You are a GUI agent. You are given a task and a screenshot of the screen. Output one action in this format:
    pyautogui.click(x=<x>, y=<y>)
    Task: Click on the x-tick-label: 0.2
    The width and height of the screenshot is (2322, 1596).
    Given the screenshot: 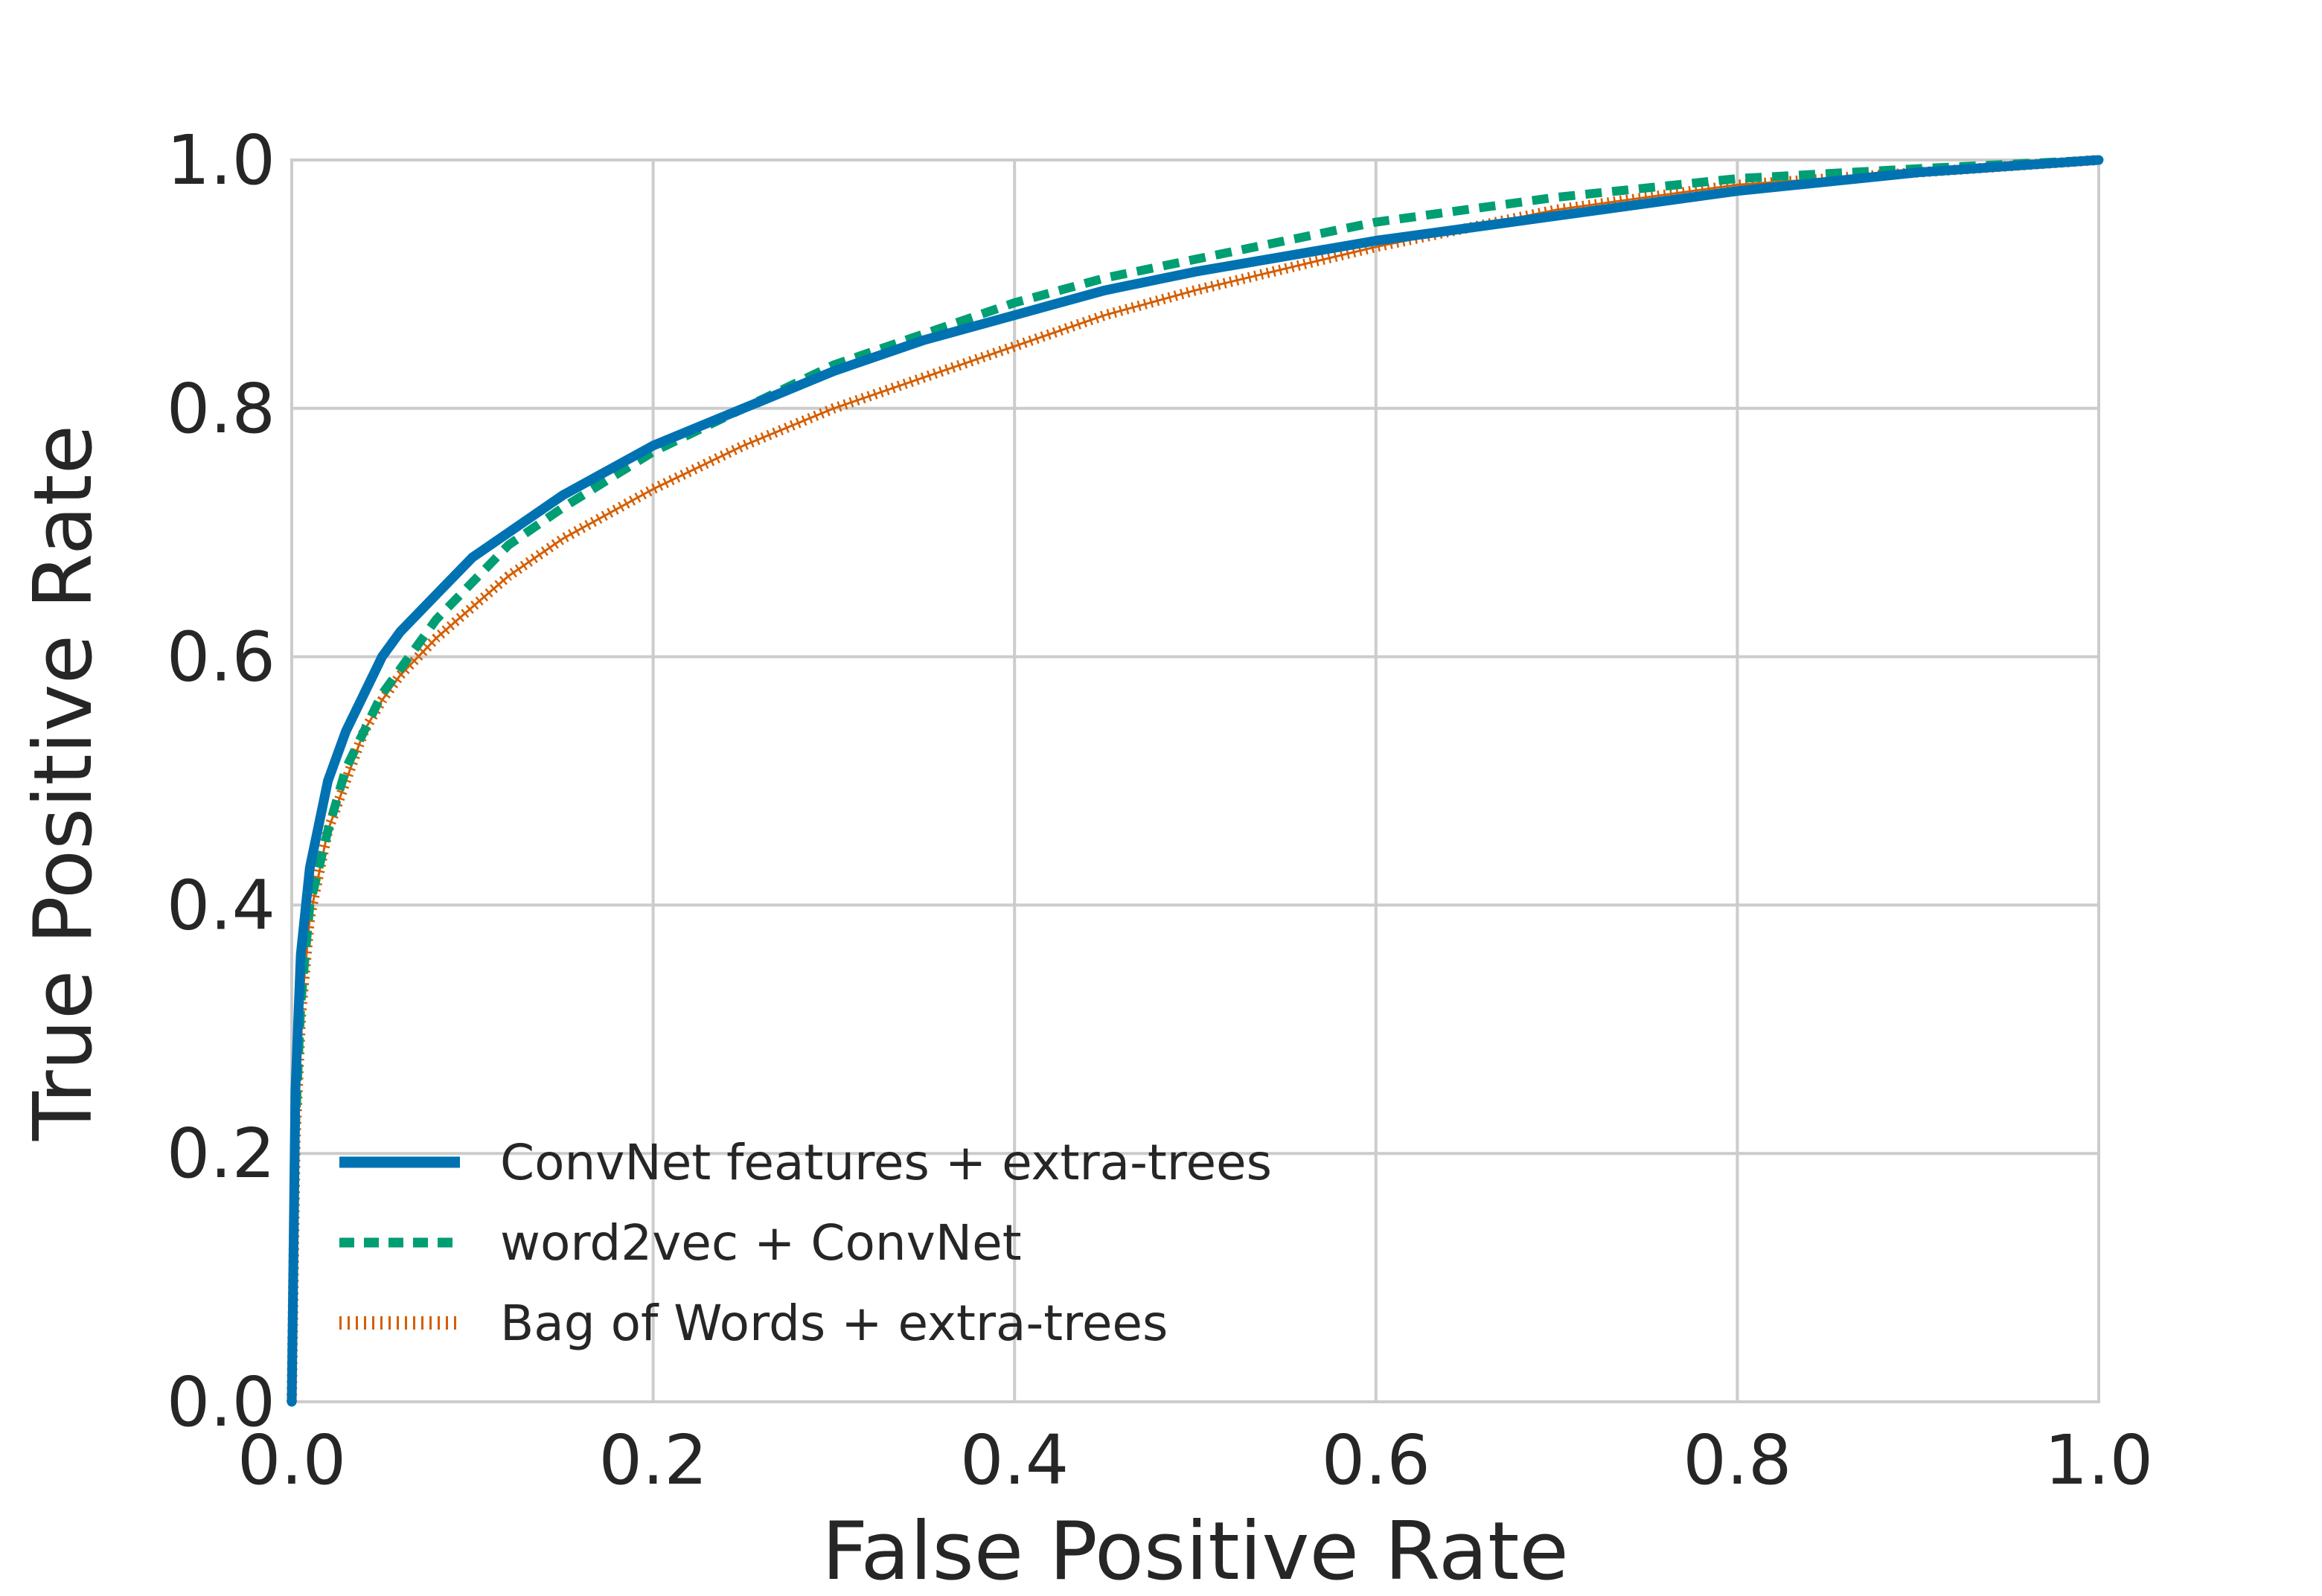 What is the action you would take?
    pyautogui.click(x=653, y=1460)
    